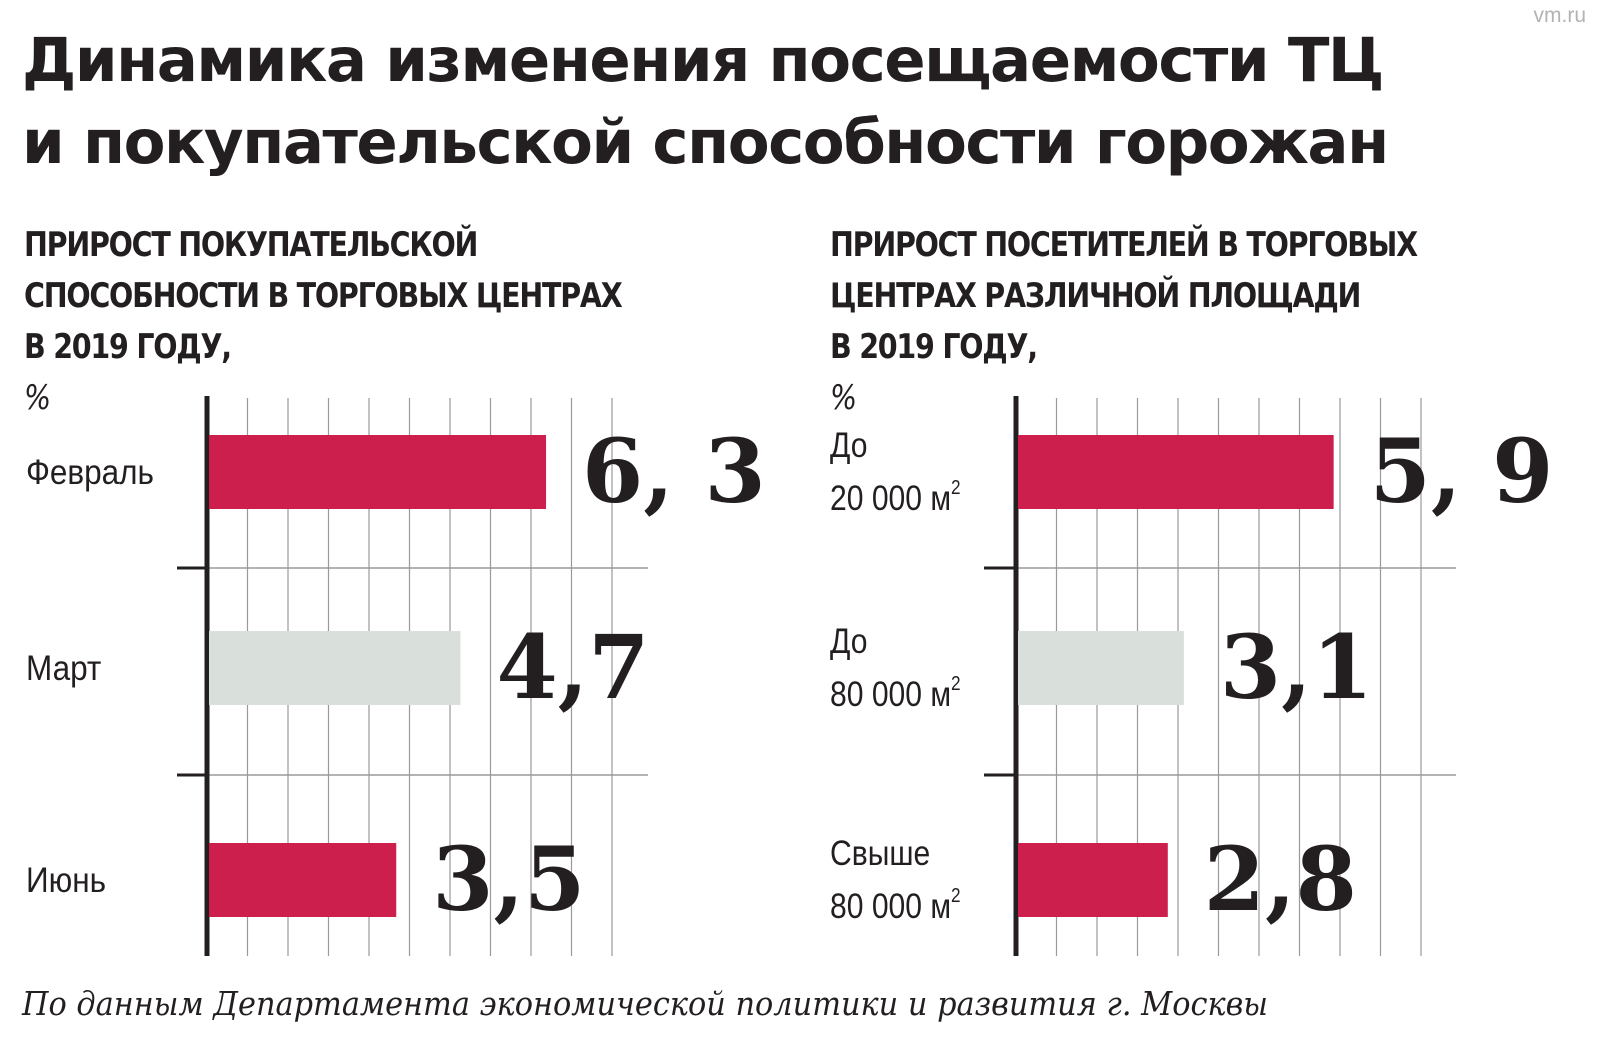  Describe the element at coordinates (128, 347) in the screenshot. I see `left-chart-title-year: В 2019 ГОДУ,` at that location.